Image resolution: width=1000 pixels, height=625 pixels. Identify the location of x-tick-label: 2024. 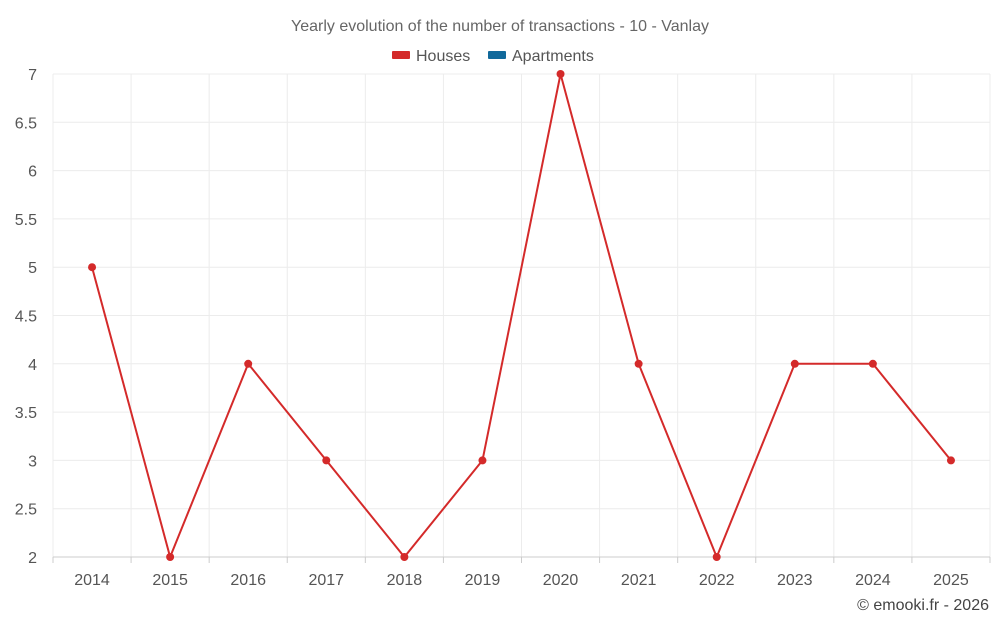
(873, 580).